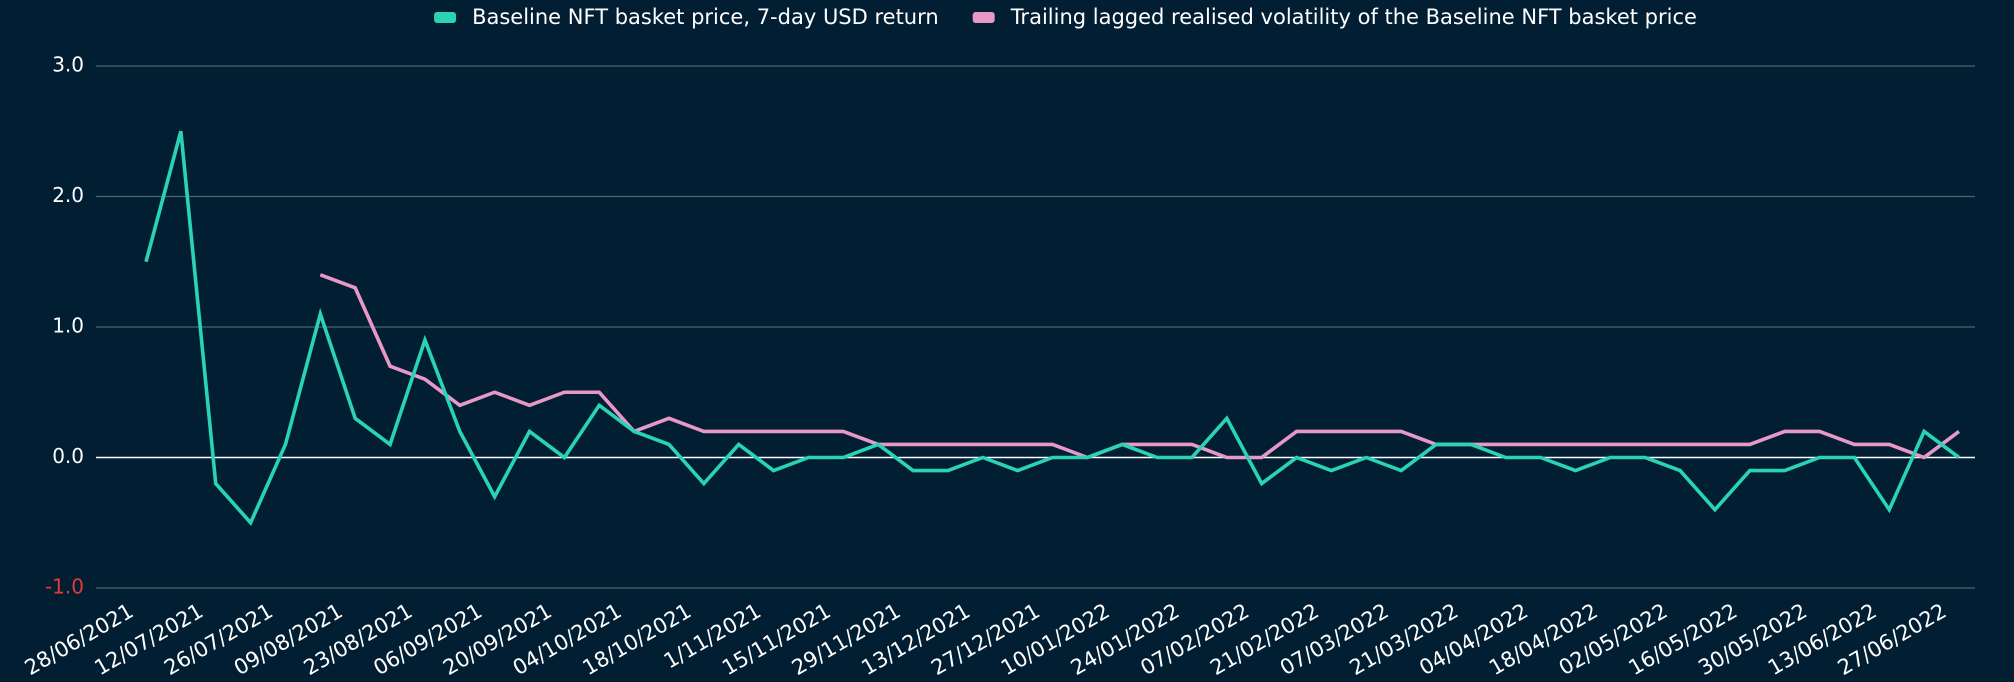 This screenshot has height=682, width=2014. Describe the element at coordinates (68, 326) in the screenshot. I see `y-tick-label: 1.0` at that location.